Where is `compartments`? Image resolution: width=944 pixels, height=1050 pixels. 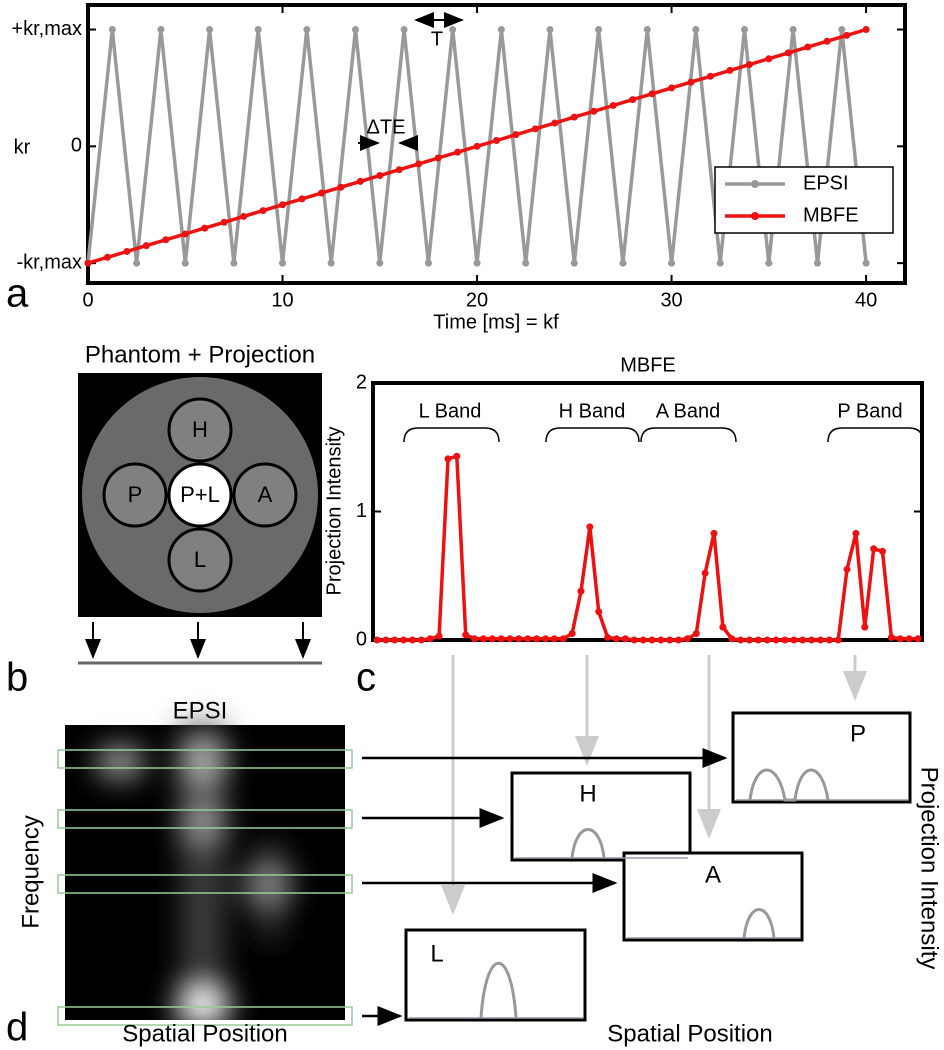 compartments is located at coordinates (200, 495).